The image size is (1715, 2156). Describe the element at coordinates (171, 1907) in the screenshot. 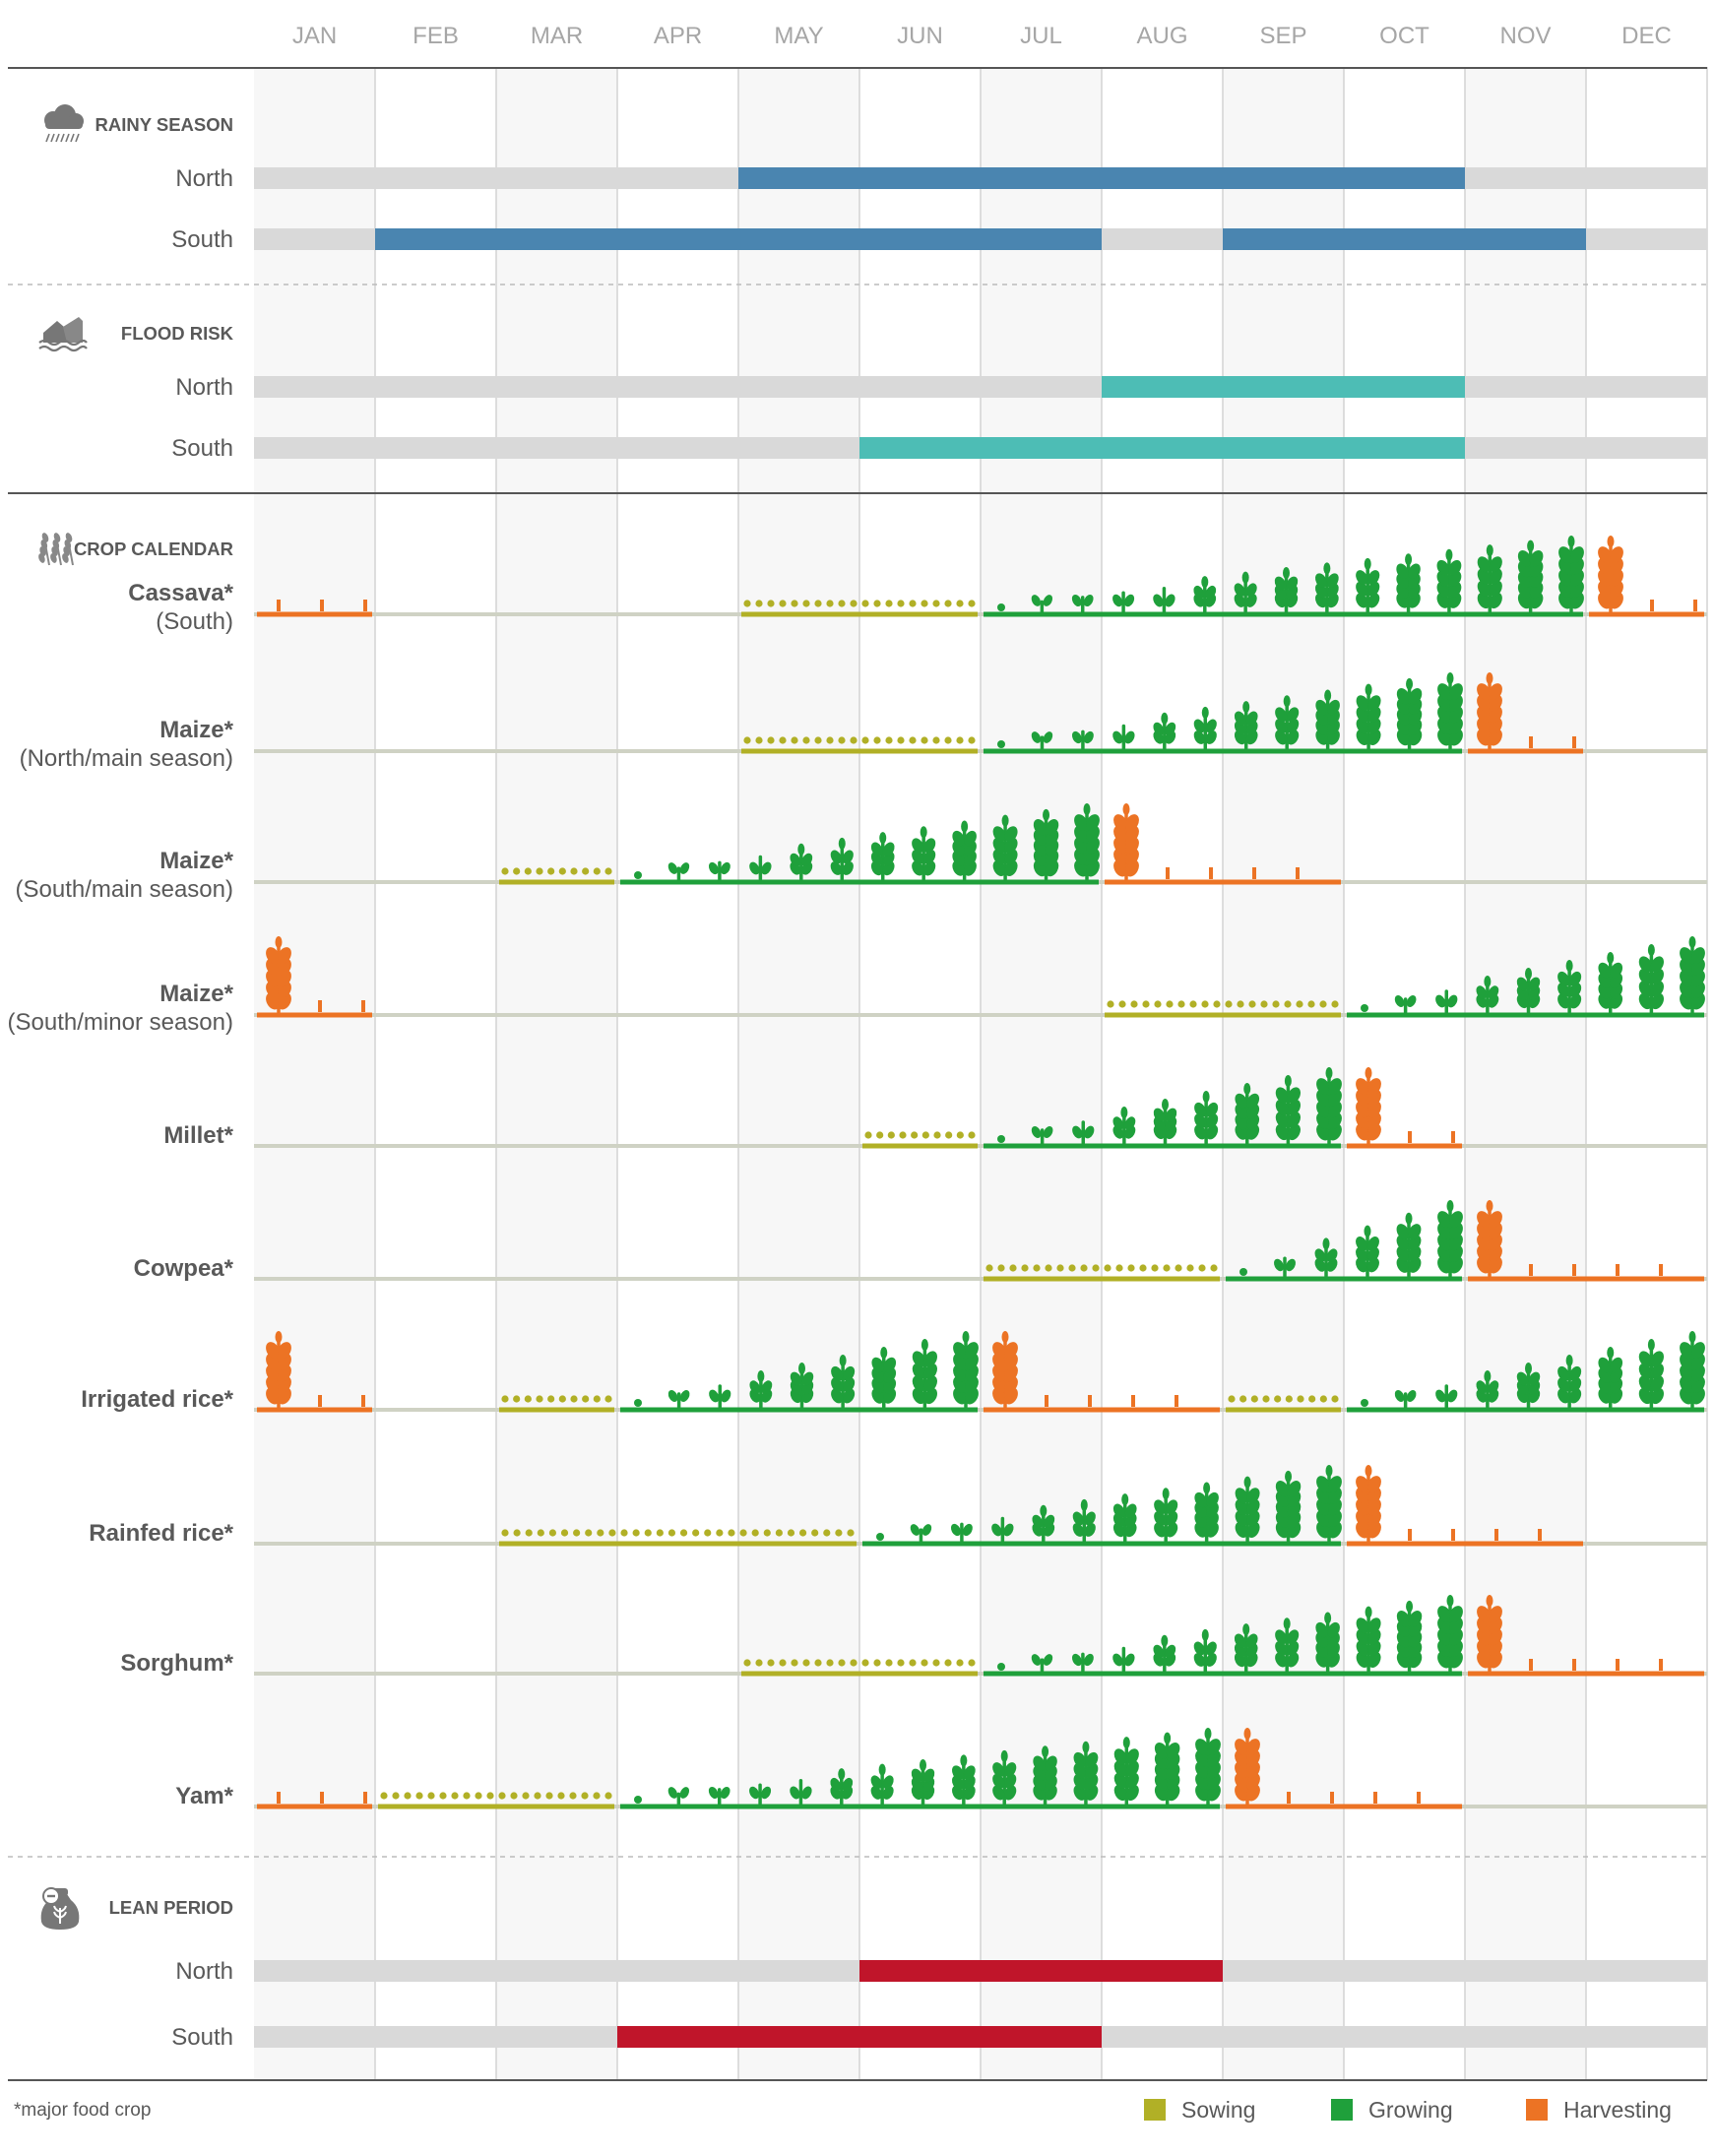

I see `section-title-lean: LEAN PERIOD` at that location.